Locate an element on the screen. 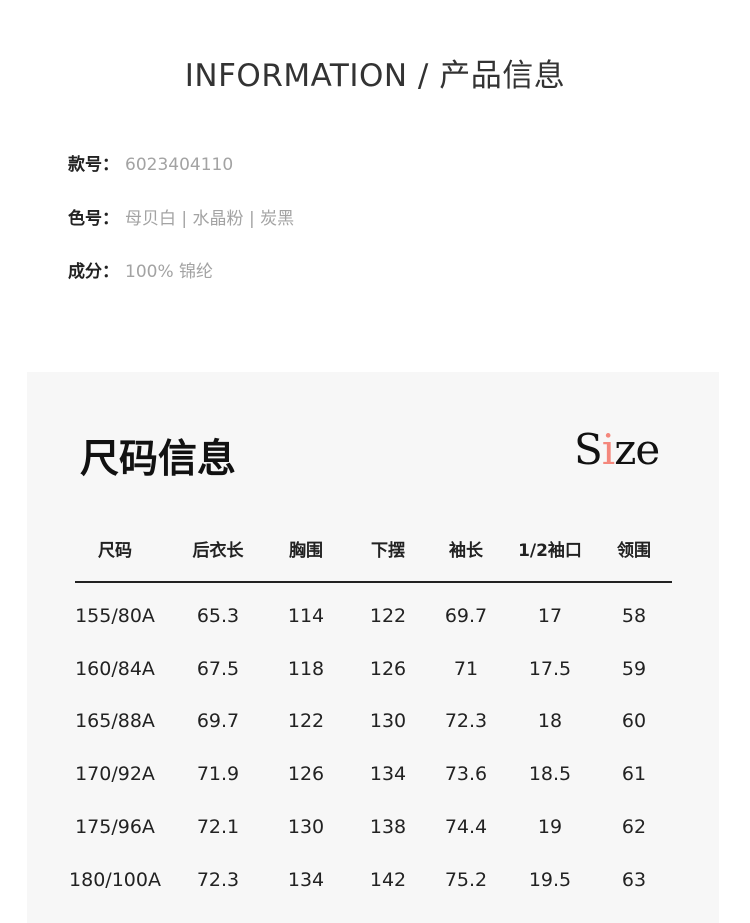 Image resolution: width=750 pixels, height=923 pixels. info-style-number: 款号： 6023404110 is located at coordinates (150, 162).